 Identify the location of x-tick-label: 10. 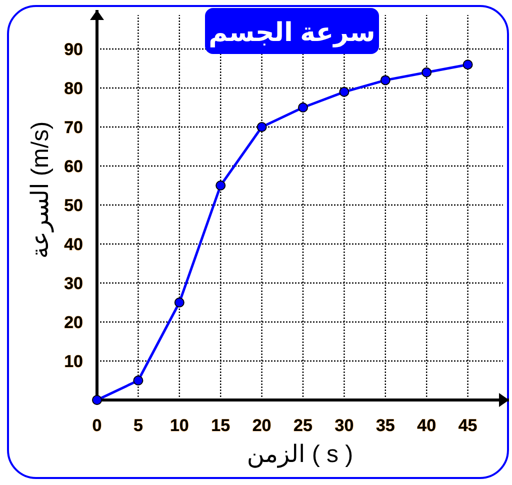
(179, 425).